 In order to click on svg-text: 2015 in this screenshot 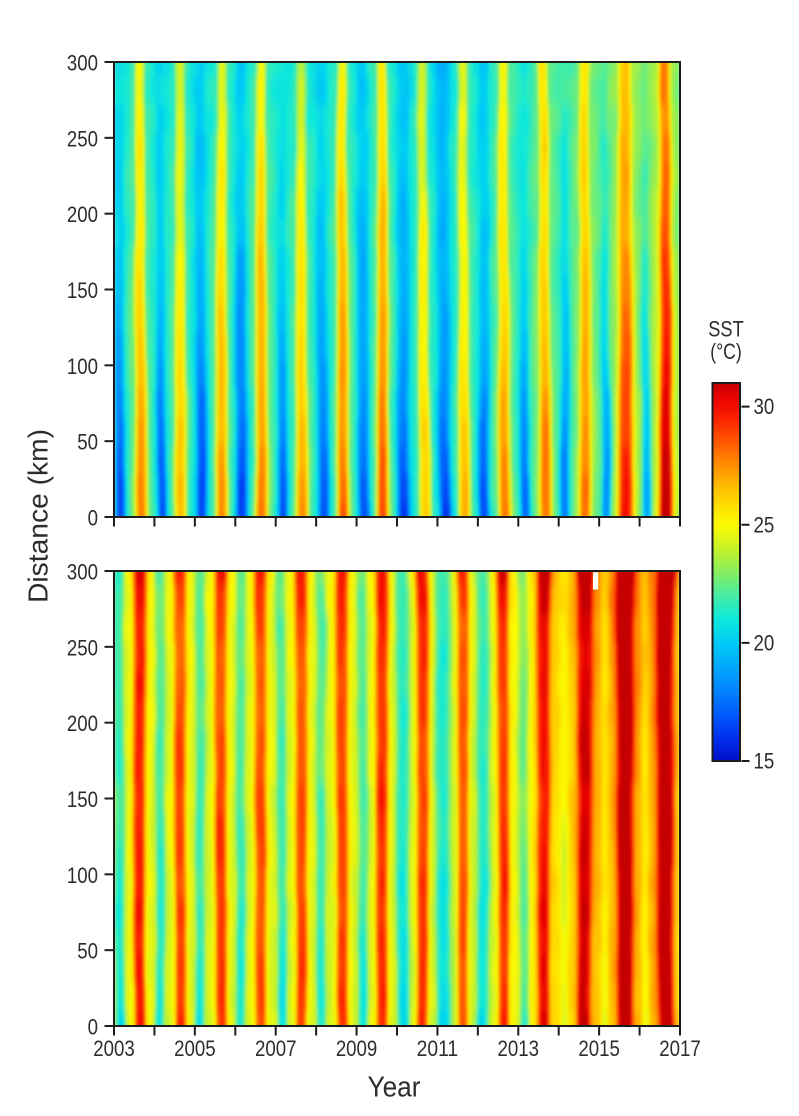, I will do `click(599, 1048)`.